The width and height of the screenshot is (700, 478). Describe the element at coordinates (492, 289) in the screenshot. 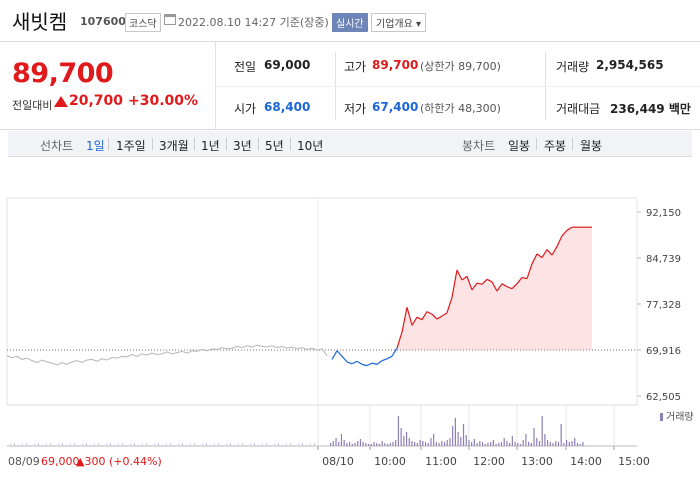

I see `price-fill-area` at that location.